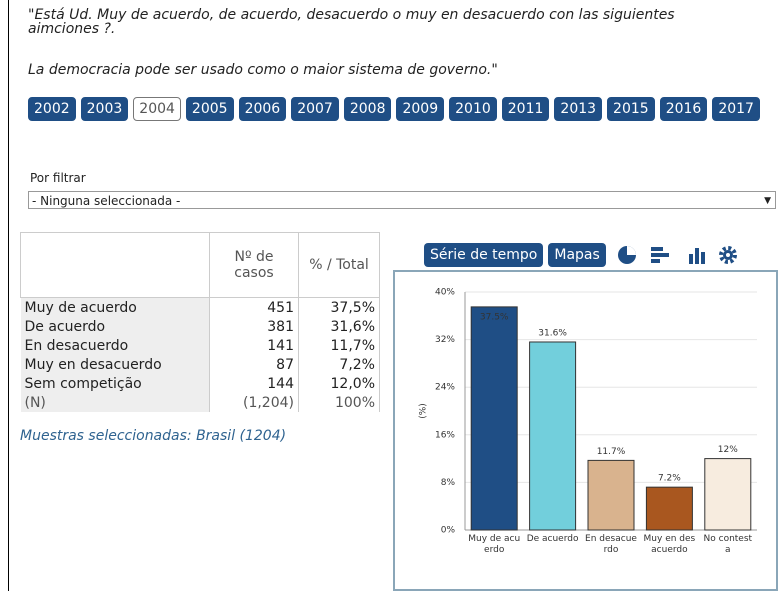 The width and height of the screenshot is (780, 591). What do you see at coordinates (115, 345) in the screenshot?
I see `table-cell: En desacuerdo` at bounding box center [115, 345].